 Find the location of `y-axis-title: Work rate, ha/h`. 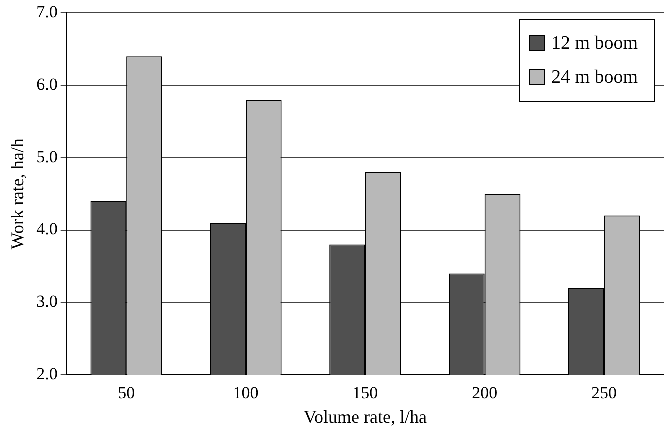

y-axis-title: Work rate, ha/h is located at coordinates (18, 194).